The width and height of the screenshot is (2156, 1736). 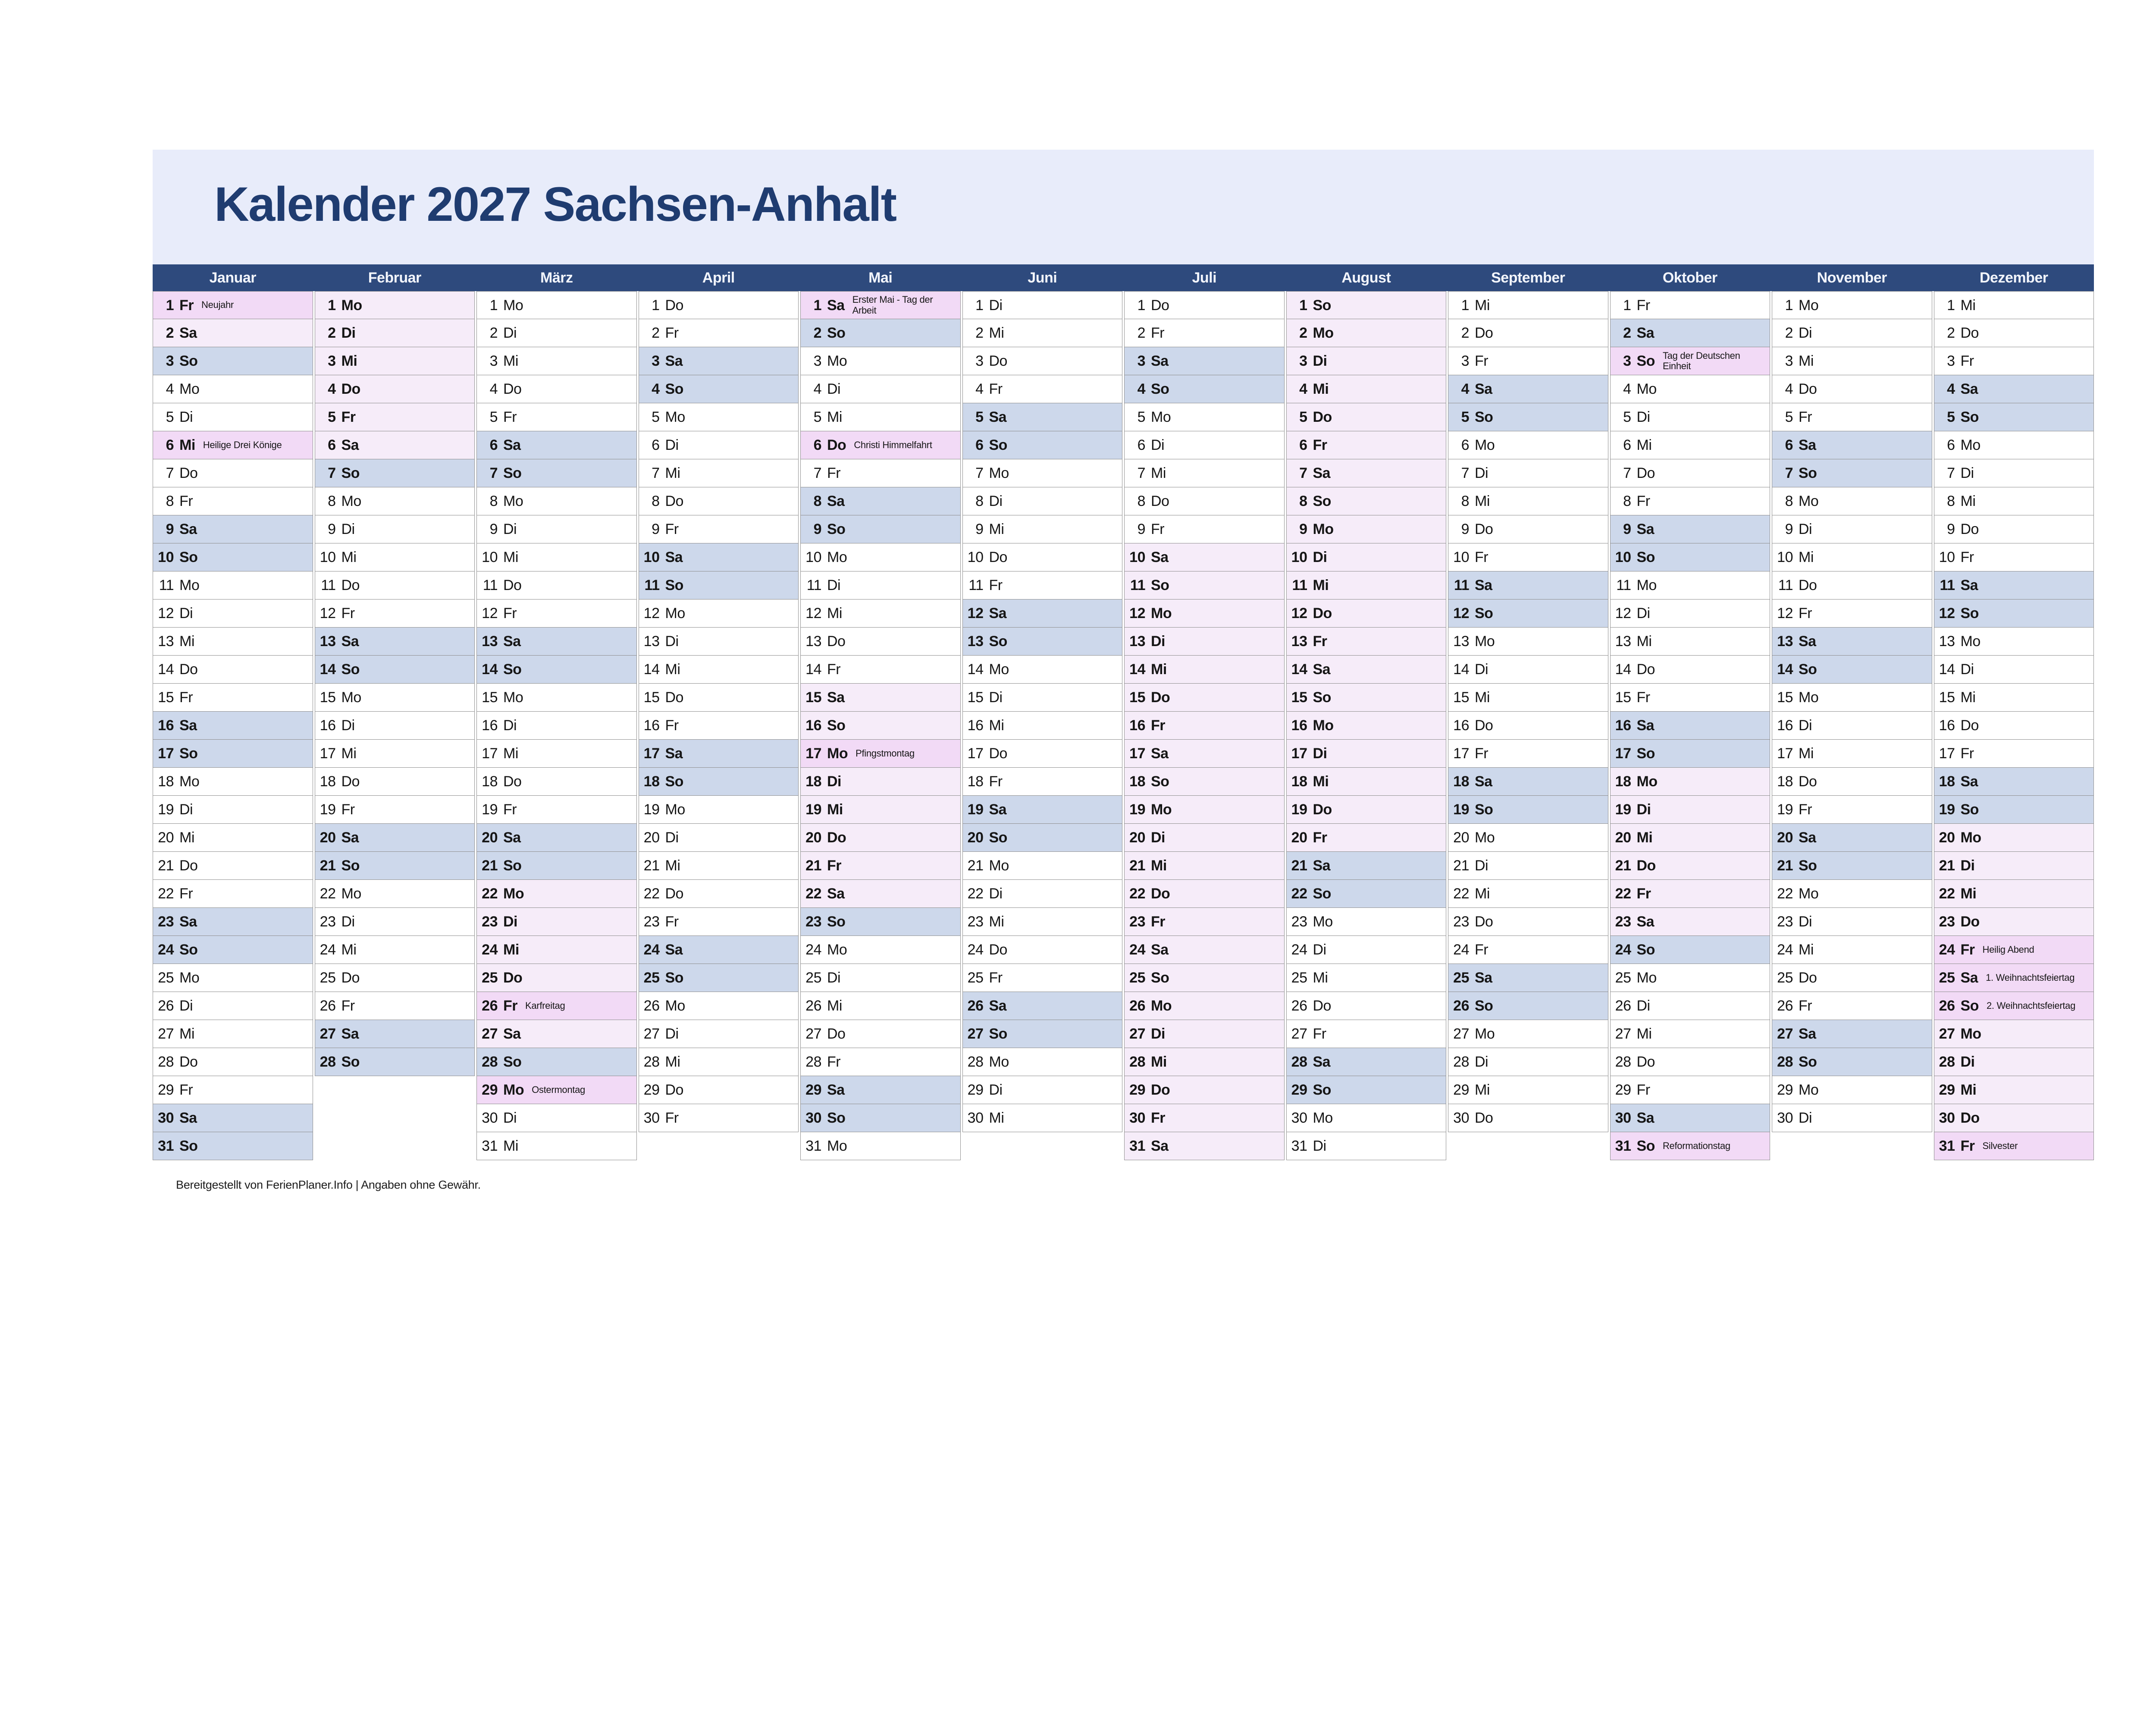 I want to click on day-cell-september-4: 4 Sa, so click(x=1528, y=389).